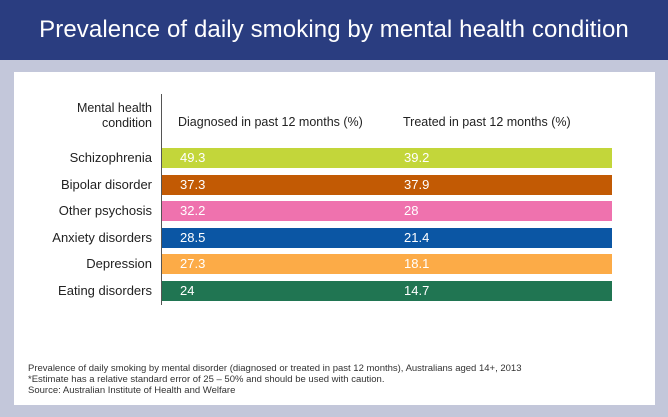  I want to click on treated-value: 21.4, so click(417, 237).